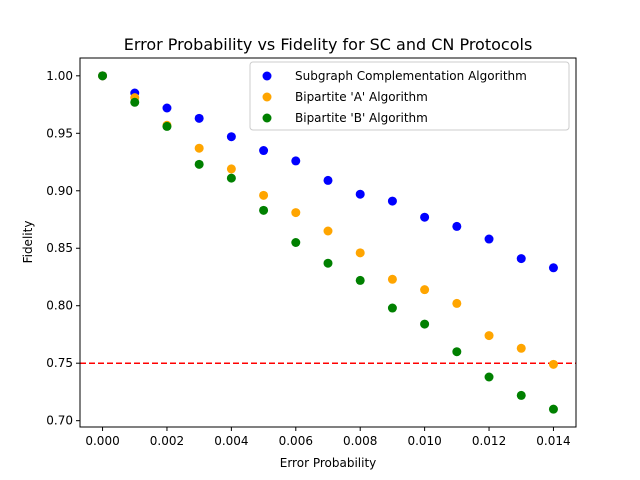 The image size is (640, 480). I want to click on x-axis-label: Error Probability, so click(328, 463).